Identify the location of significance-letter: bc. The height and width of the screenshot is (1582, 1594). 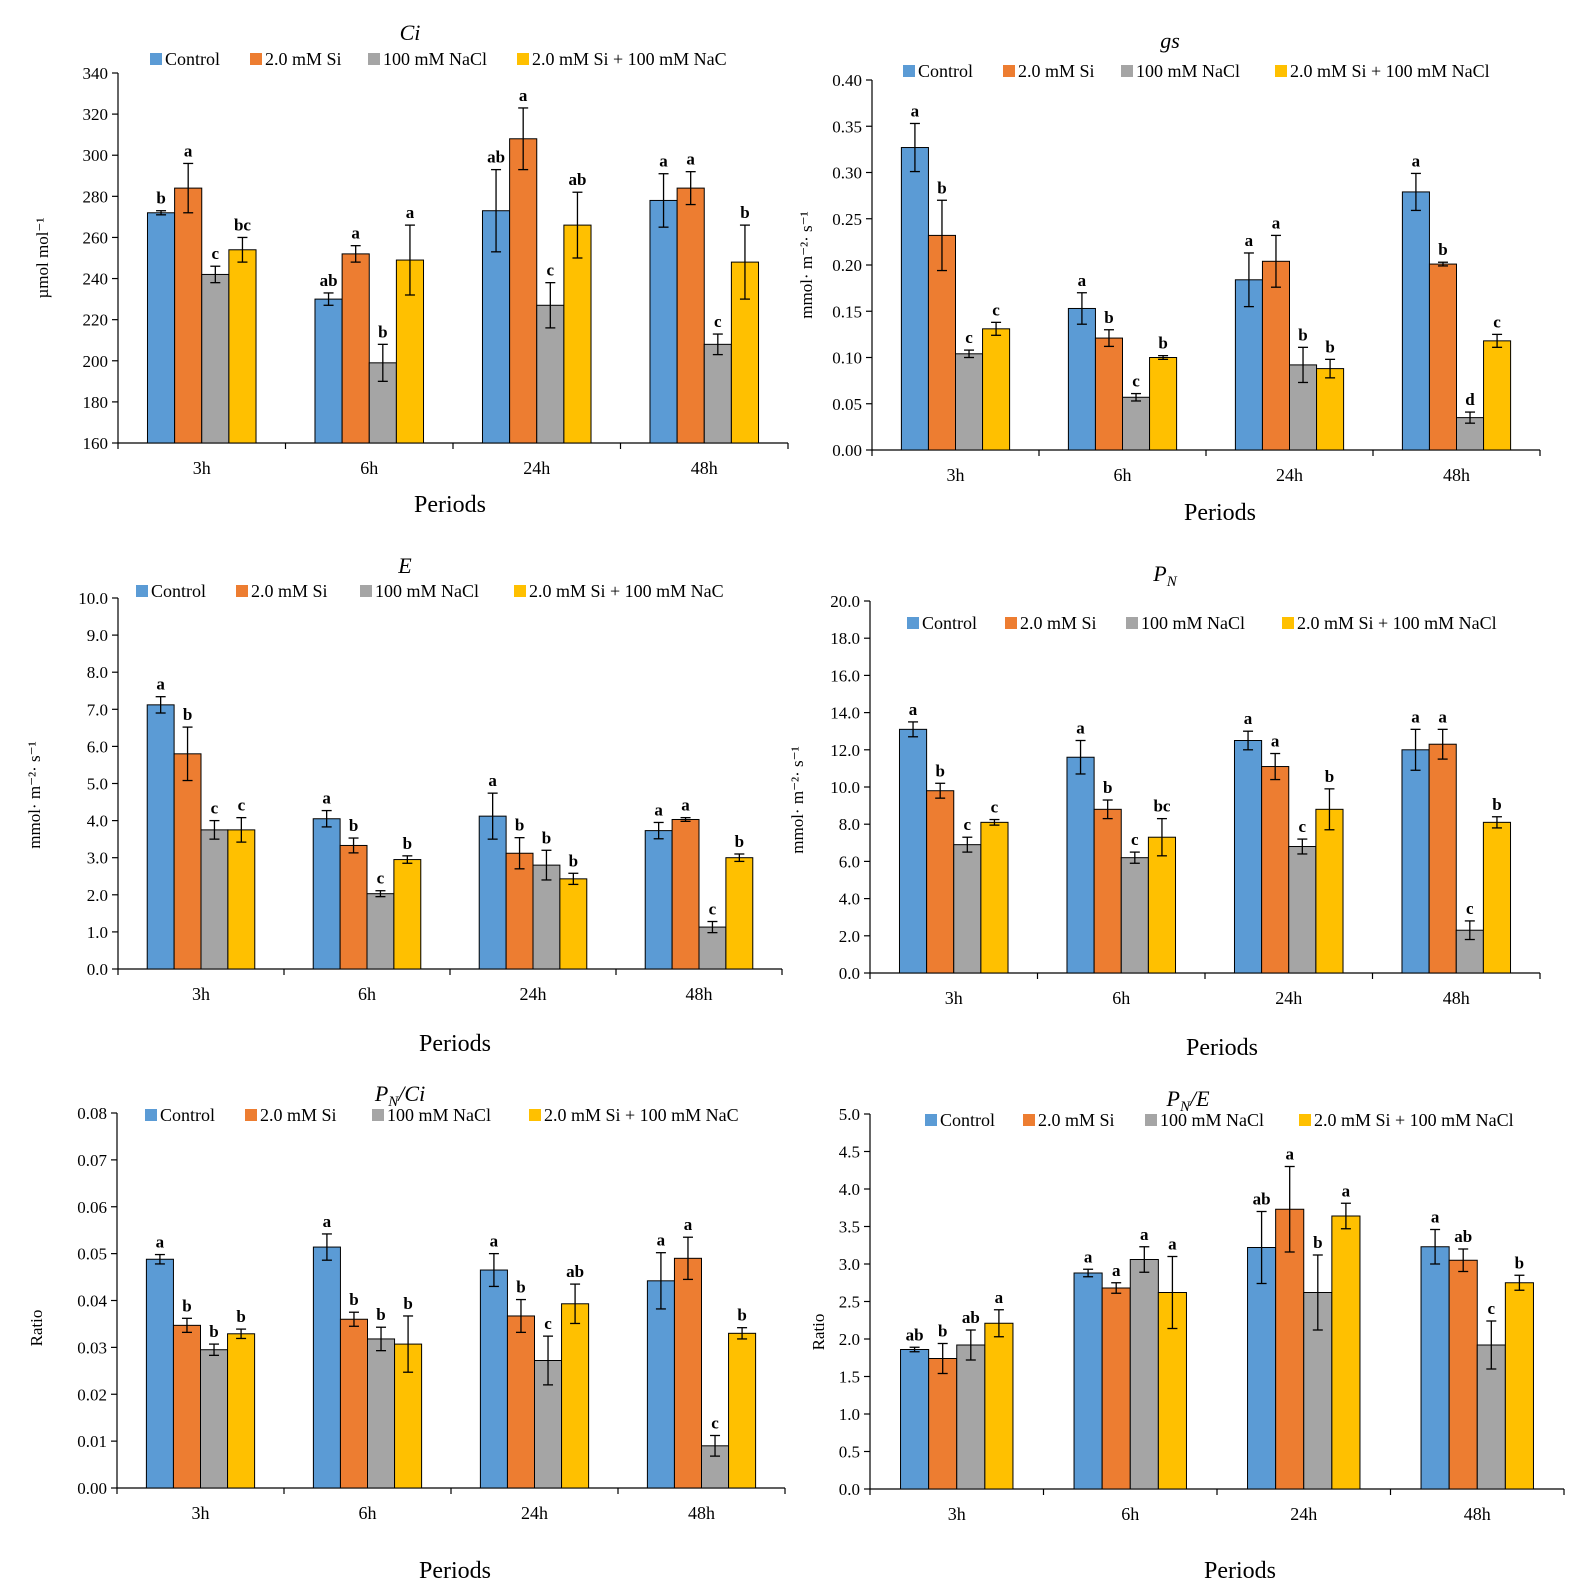
(242, 224).